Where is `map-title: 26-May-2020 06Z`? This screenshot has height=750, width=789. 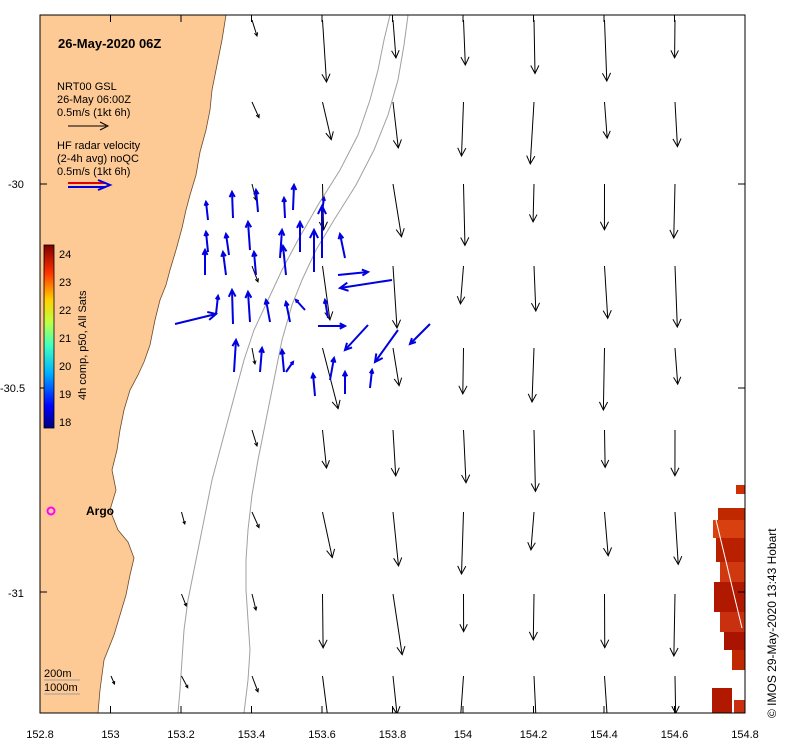
map-title: 26-May-2020 06Z is located at coordinates (109, 43).